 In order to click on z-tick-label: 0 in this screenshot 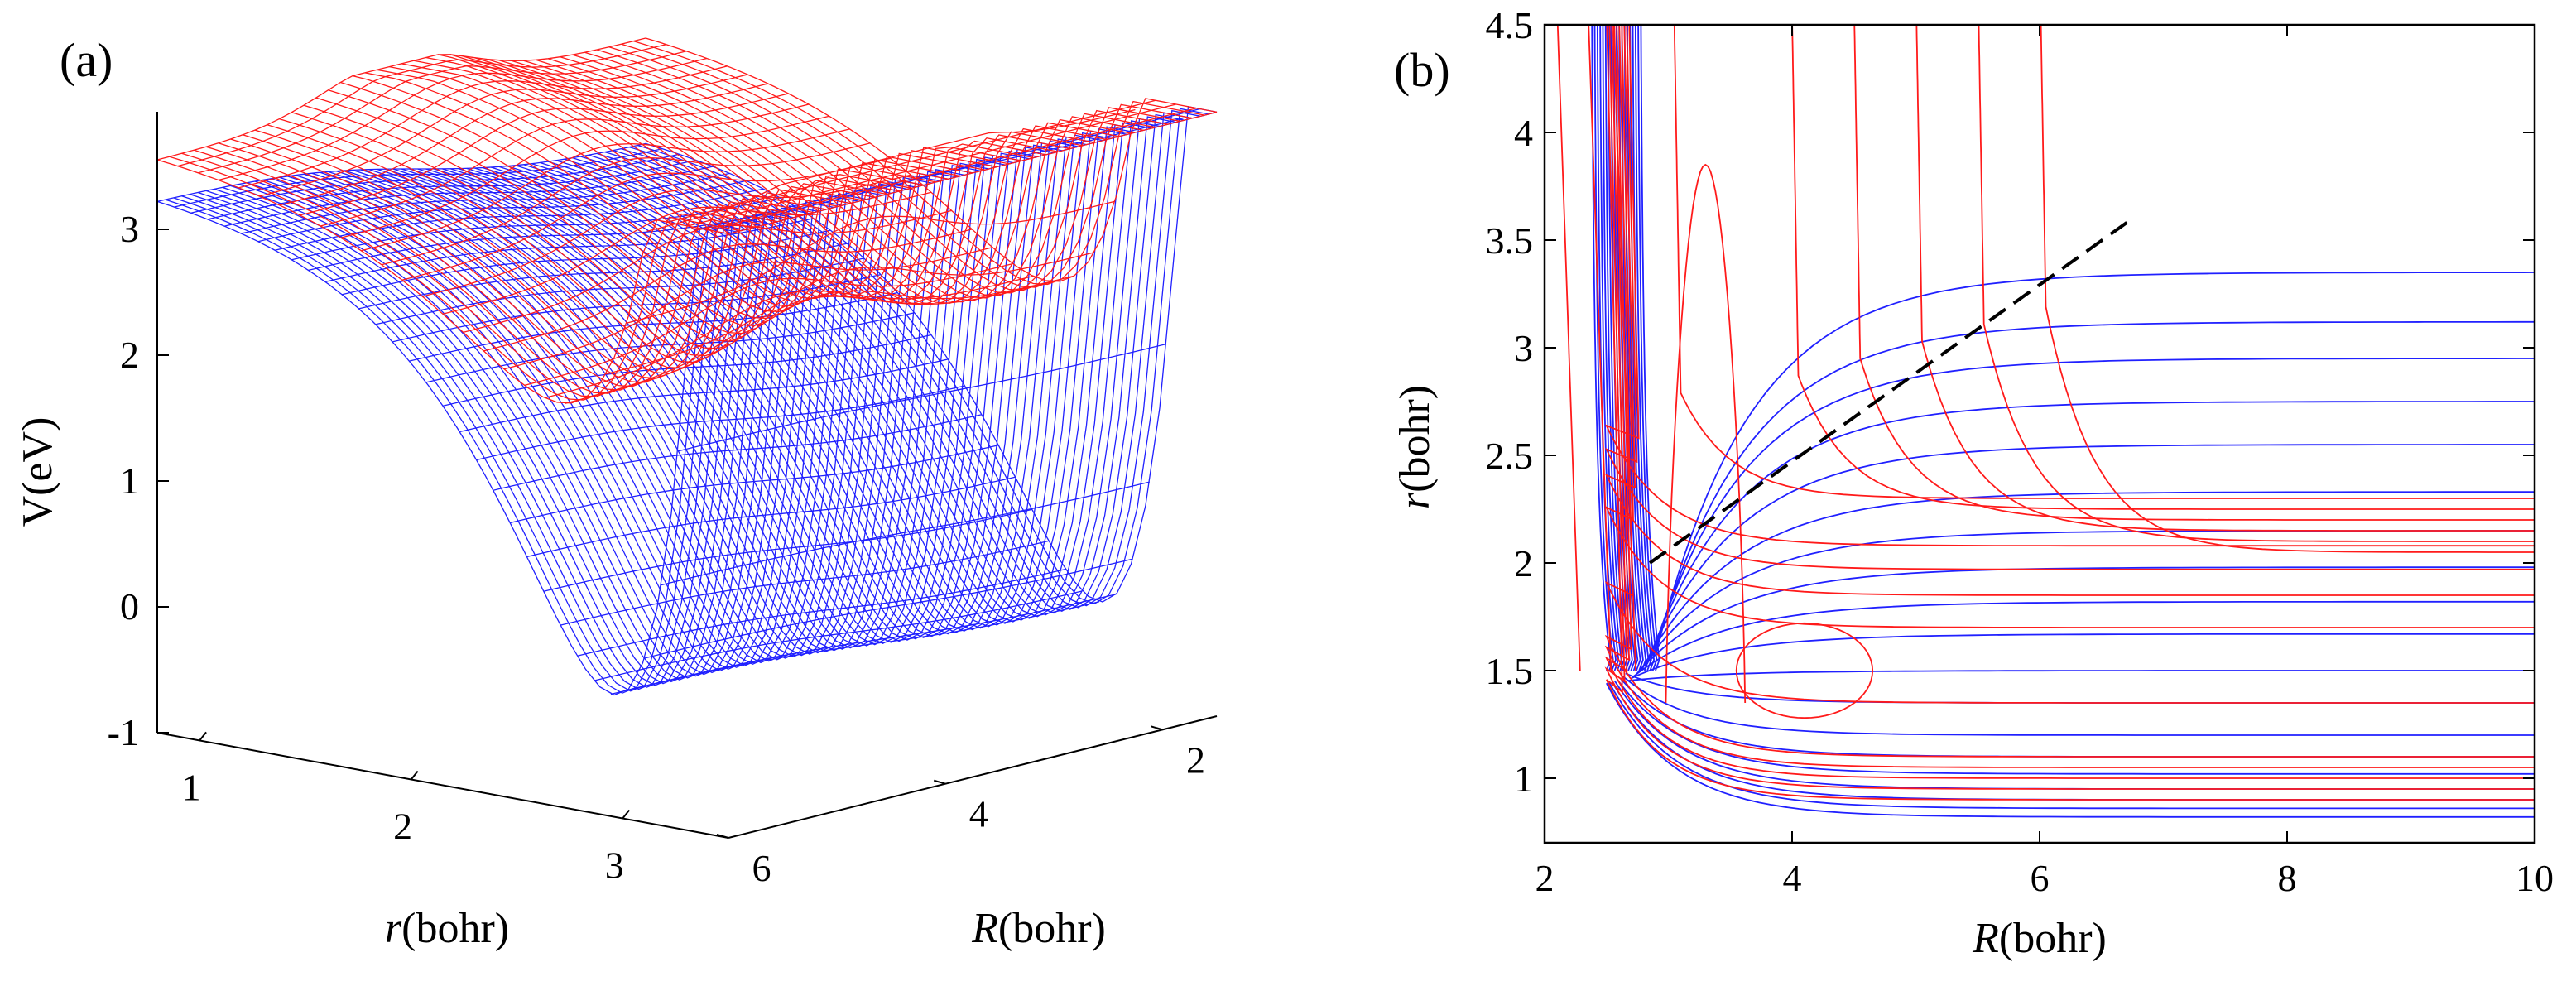, I will do `click(129, 606)`.